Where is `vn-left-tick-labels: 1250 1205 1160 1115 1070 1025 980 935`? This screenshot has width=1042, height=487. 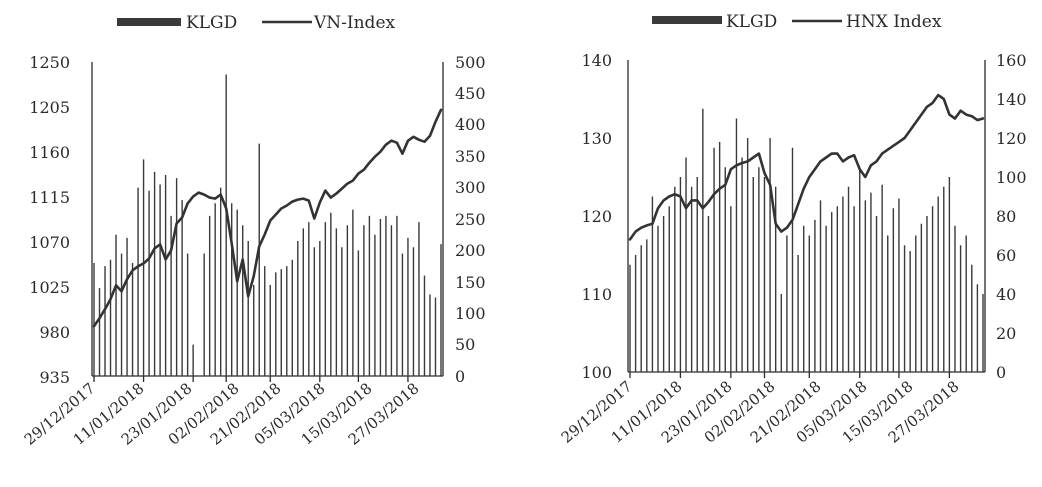
vn-left-tick-labels: 1250 1205 1160 1115 1070 1025 980 935 is located at coordinates (49, 220).